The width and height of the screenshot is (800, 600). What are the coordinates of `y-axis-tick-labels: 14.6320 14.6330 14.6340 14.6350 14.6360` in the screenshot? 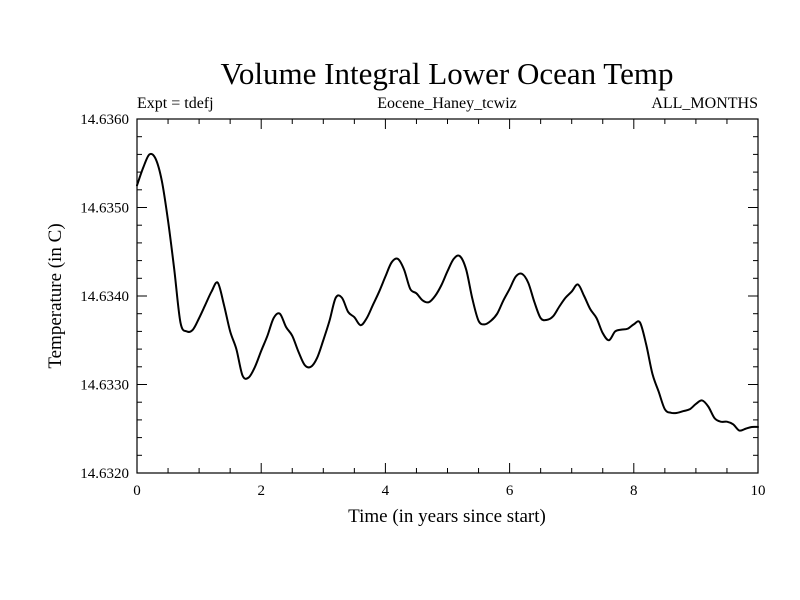 It's located at (104, 297).